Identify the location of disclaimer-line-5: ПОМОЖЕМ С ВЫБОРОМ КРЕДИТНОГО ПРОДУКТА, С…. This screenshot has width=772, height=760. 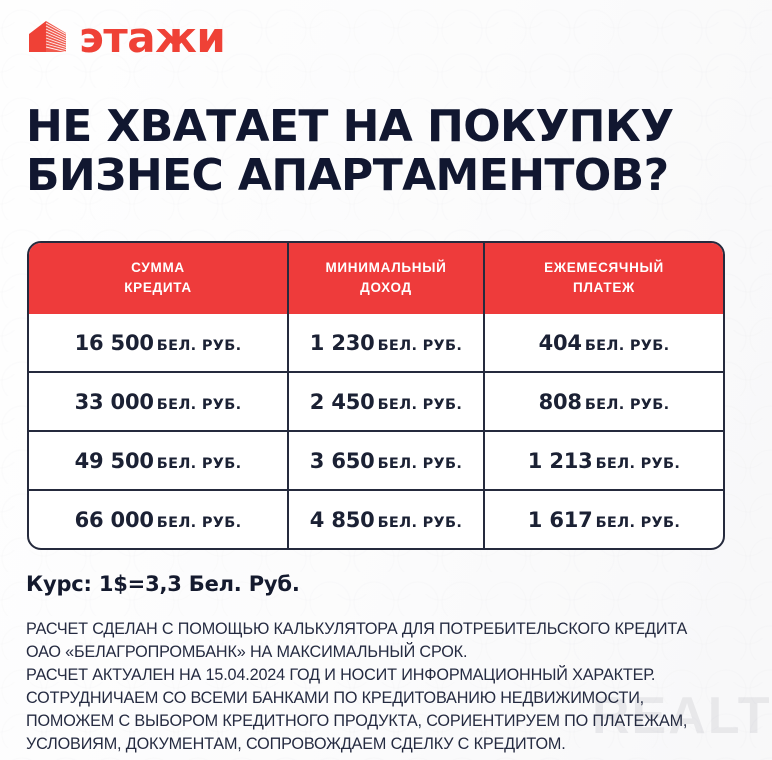
(357, 721).